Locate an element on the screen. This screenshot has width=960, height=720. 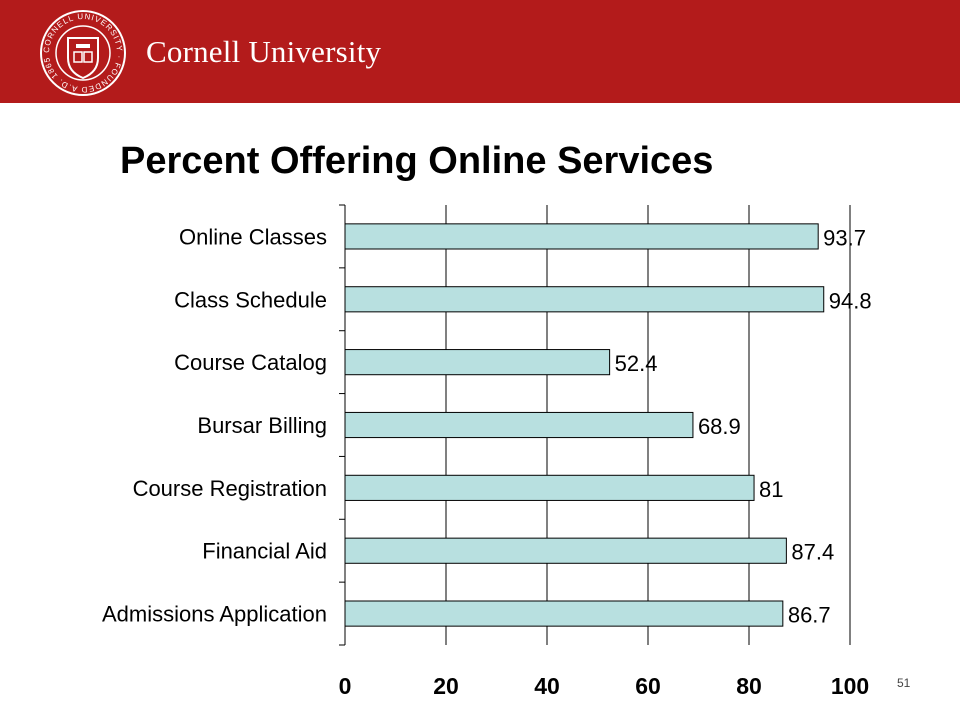
x-tick-label: 40 is located at coordinates (547, 686).